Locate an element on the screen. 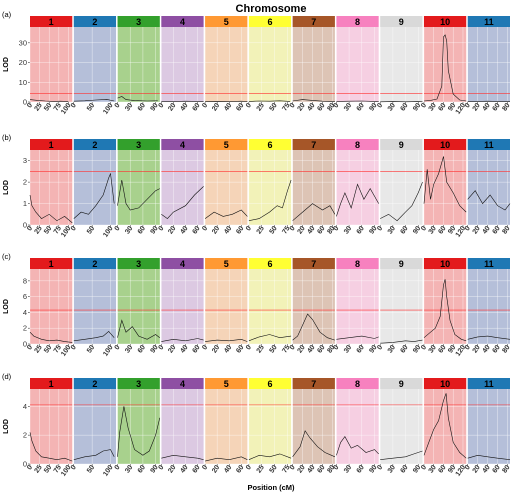  panel-label: (d) is located at coordinates (7, 376).